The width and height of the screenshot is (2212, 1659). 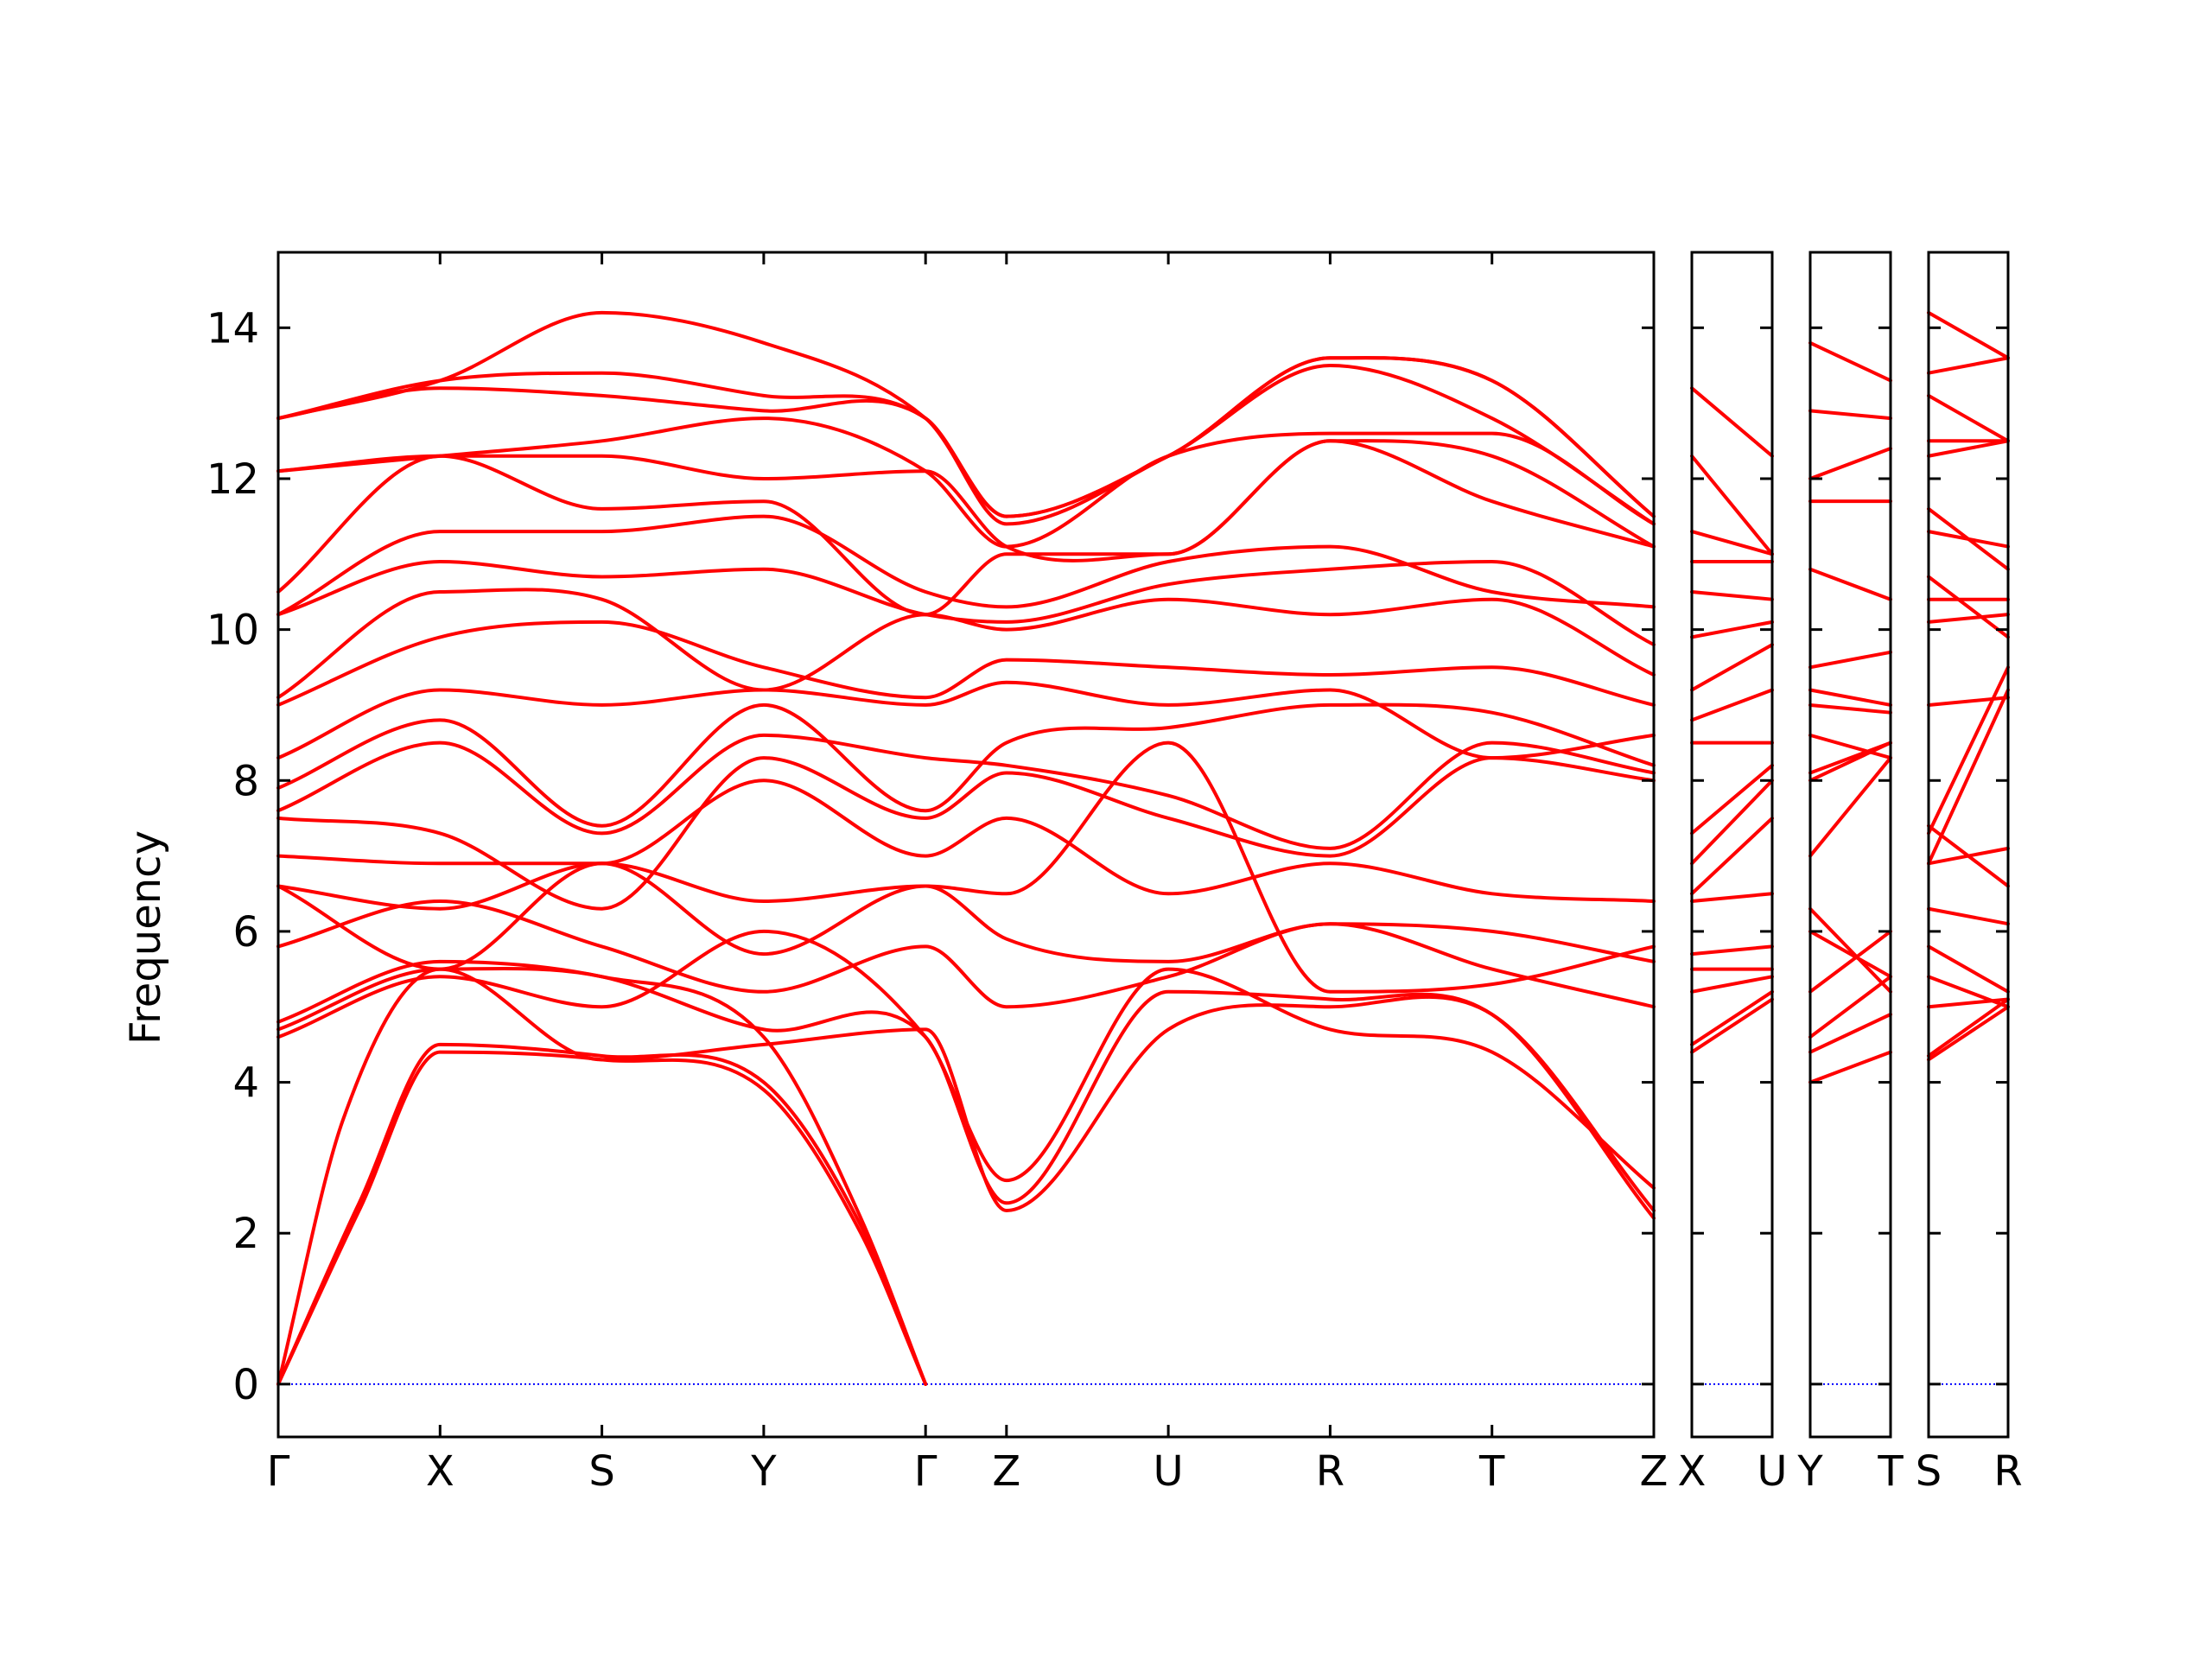 I want to click on panel-1-xtick-label-1: Γ, so click(x=278, y=1471).